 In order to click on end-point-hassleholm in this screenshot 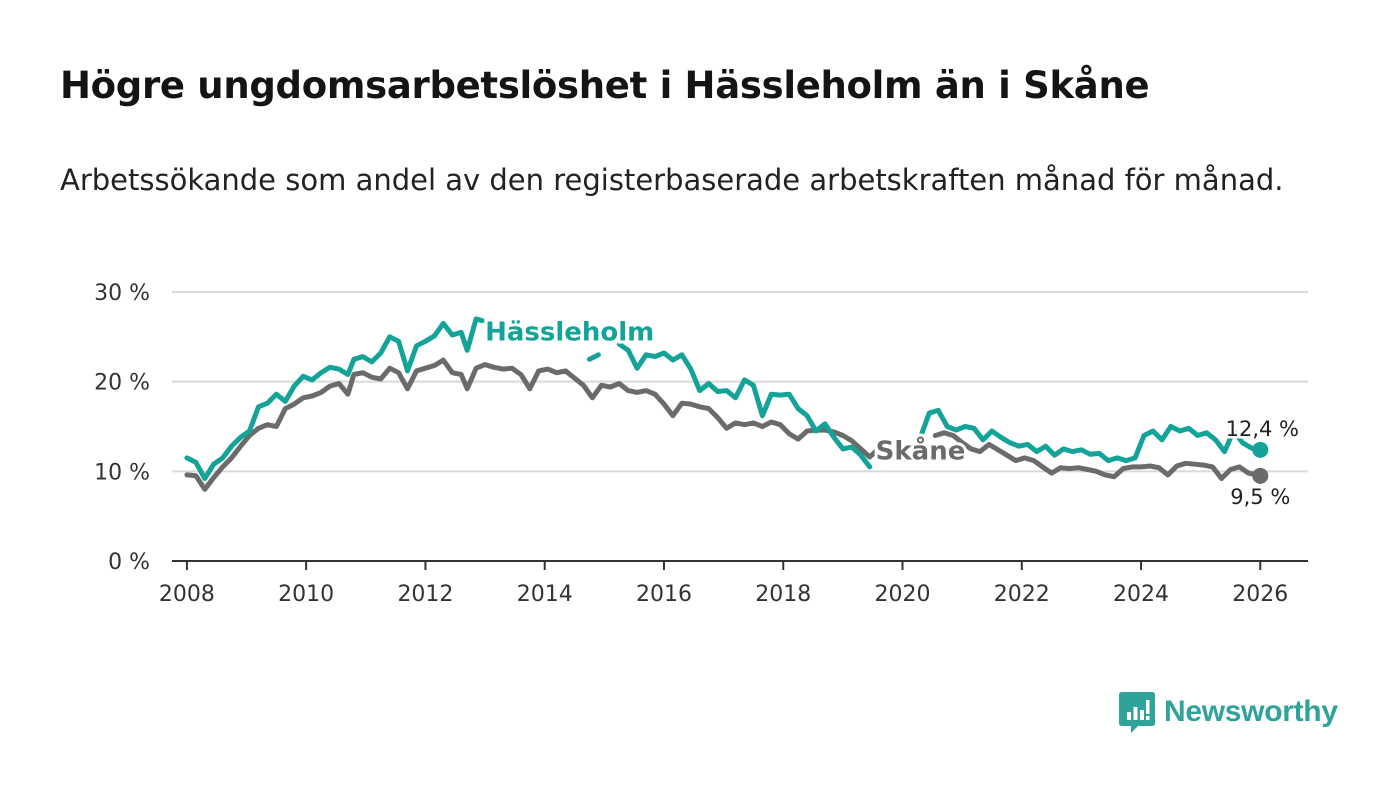, I will do `click(1260, 449)`.